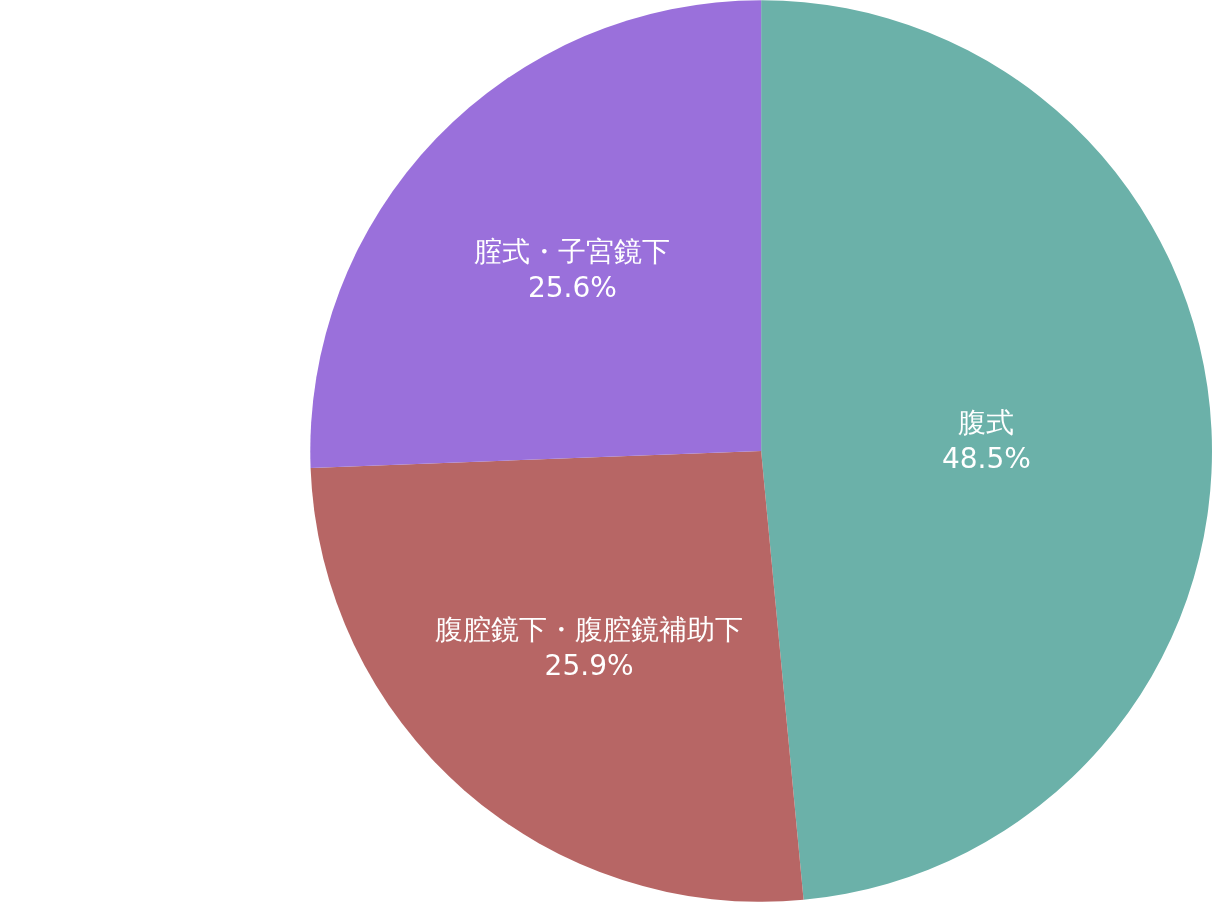  What do you see at coordinates (986, 459) in the screenshot?
I see `data-label: 48.5%` at bounding box center [986, 459].